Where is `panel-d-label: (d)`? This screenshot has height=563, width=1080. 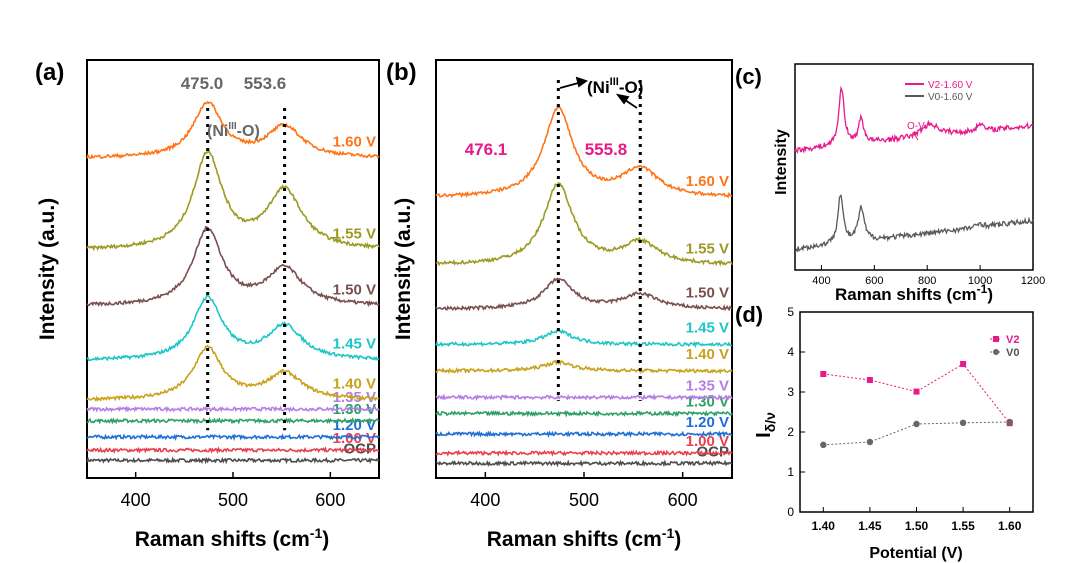 panel-d-label: (d) is located at coordinates (749, 314).